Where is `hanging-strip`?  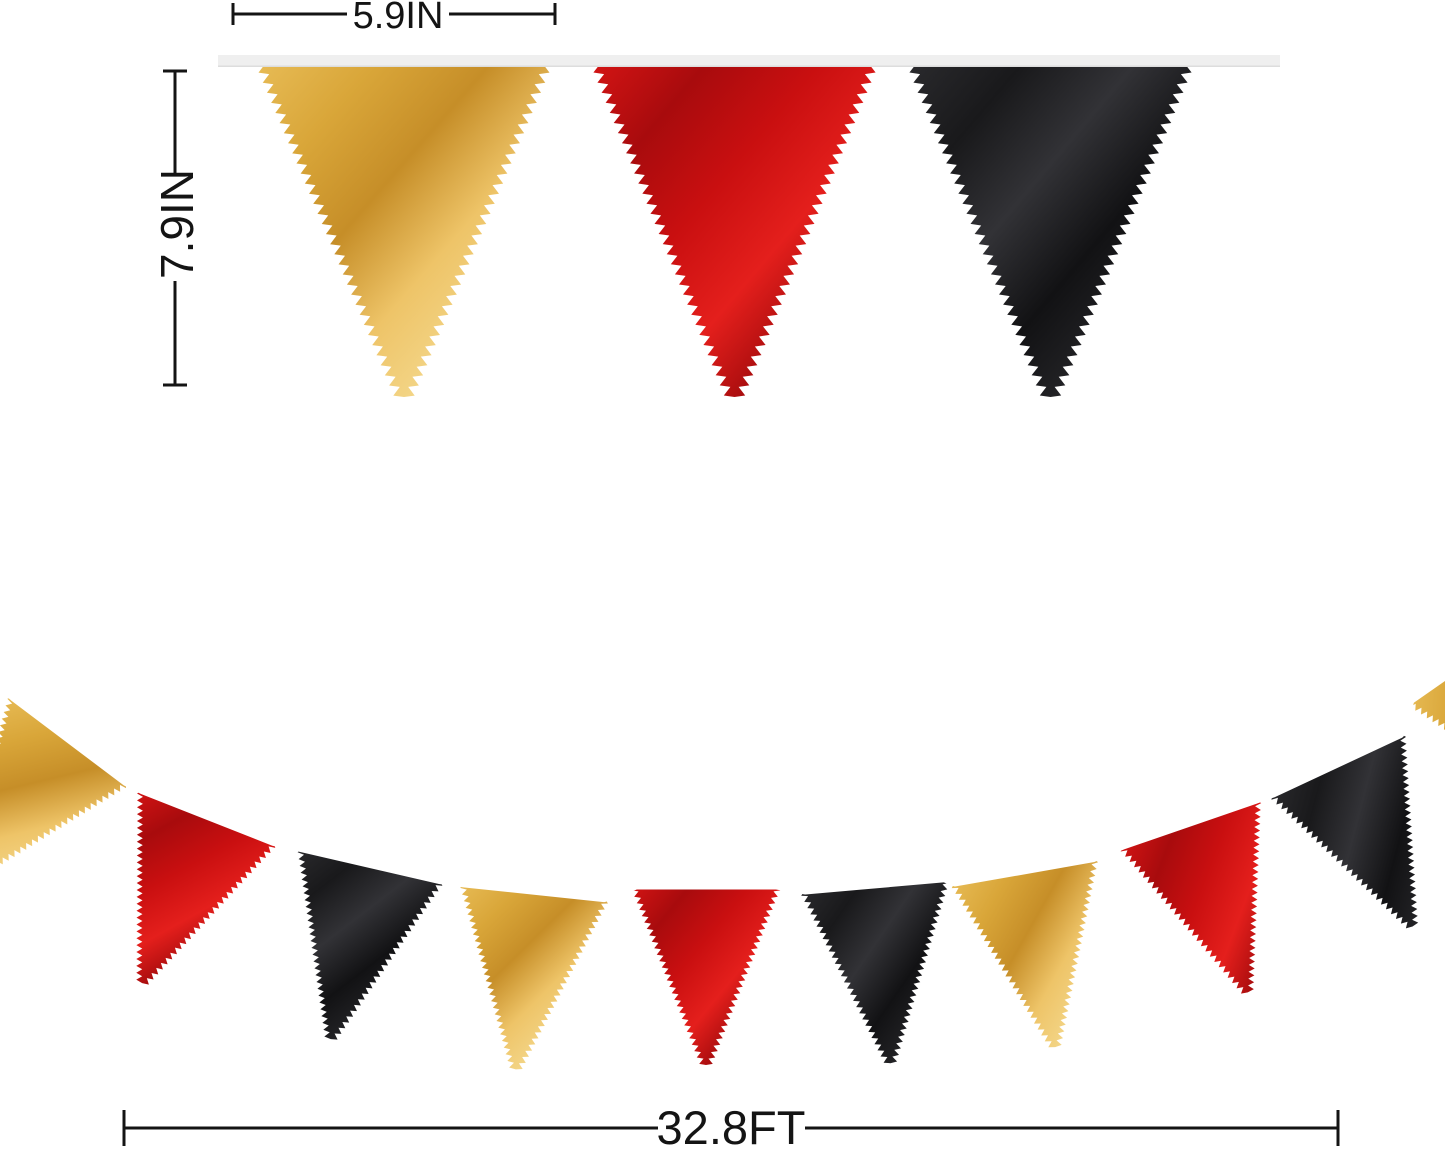
hanging-strip is located at coordinates (749, 61).